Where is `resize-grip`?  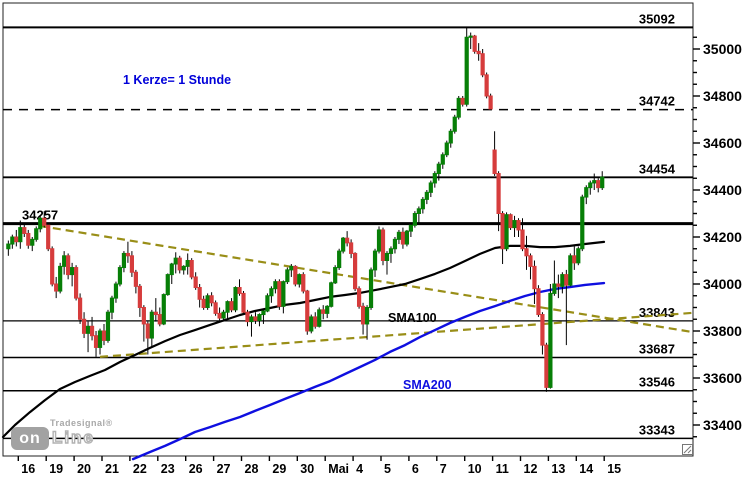 resize-grip is located at coordinates (687, 449).